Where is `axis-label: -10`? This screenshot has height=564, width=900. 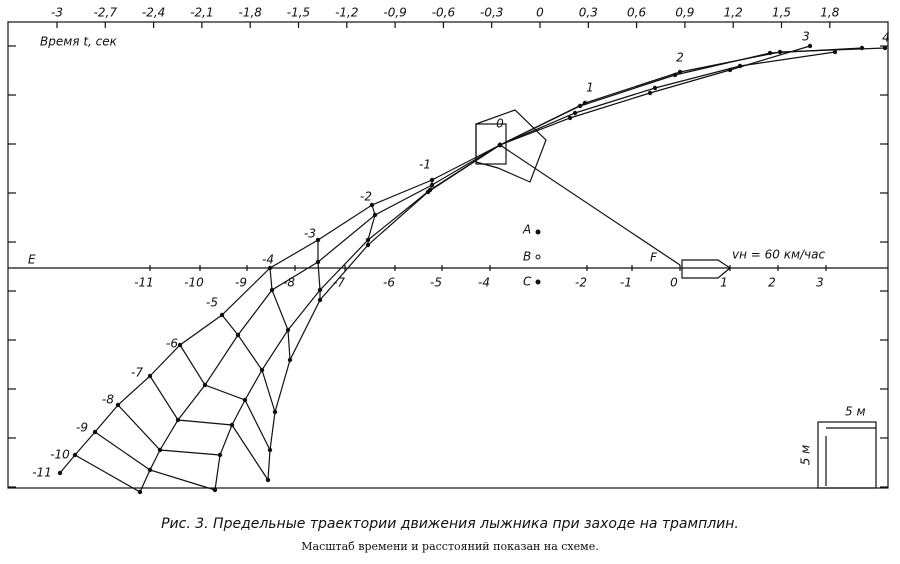
axis-label: -10 is located at coordinates (194, 283).